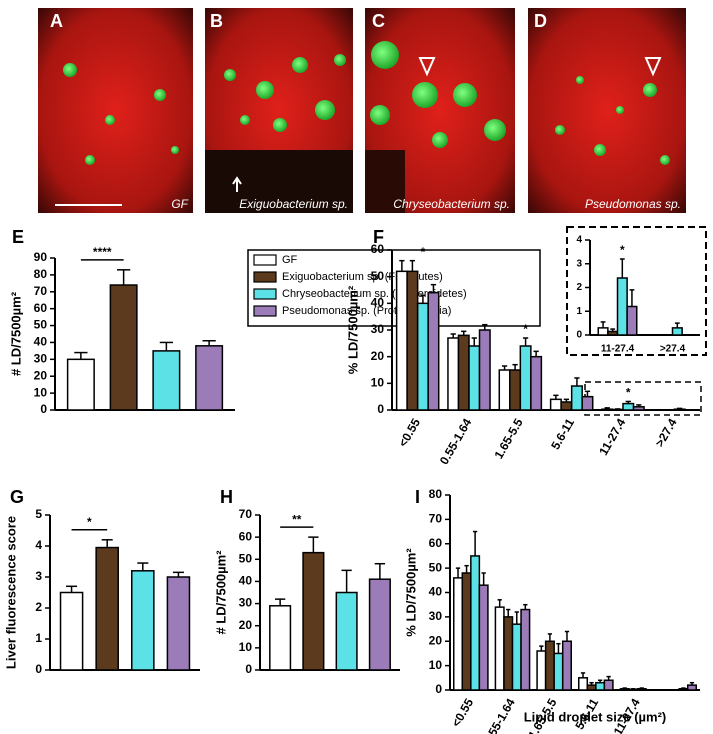 This screenshot has width=713, height=734. Describe the element at coordinates (579, 287) in the screenshot. I see `y-tick-label: 2` at that location.